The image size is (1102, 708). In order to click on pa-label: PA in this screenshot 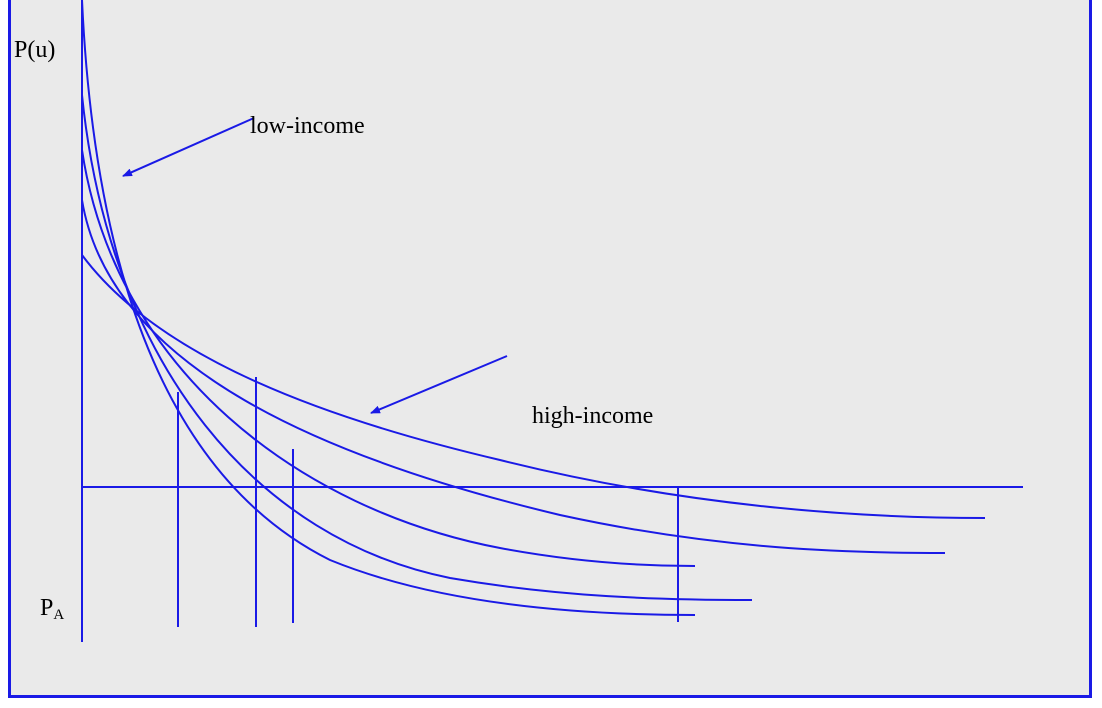, I will do `click(52, 609)`.